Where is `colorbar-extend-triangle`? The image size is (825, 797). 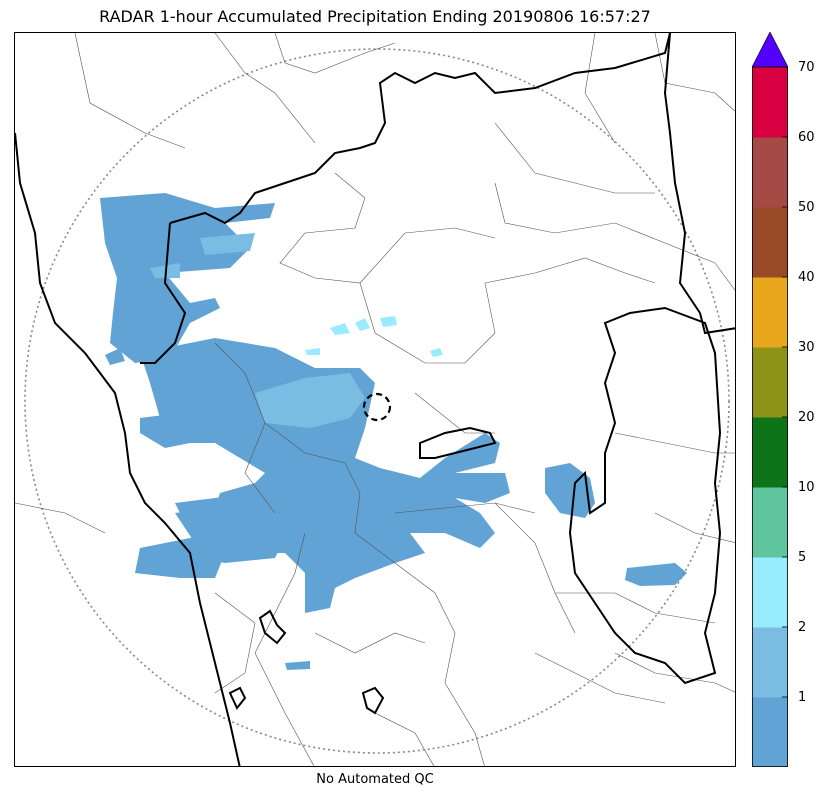 colorbar-extend-triangle is located at coordinates (770, 50).